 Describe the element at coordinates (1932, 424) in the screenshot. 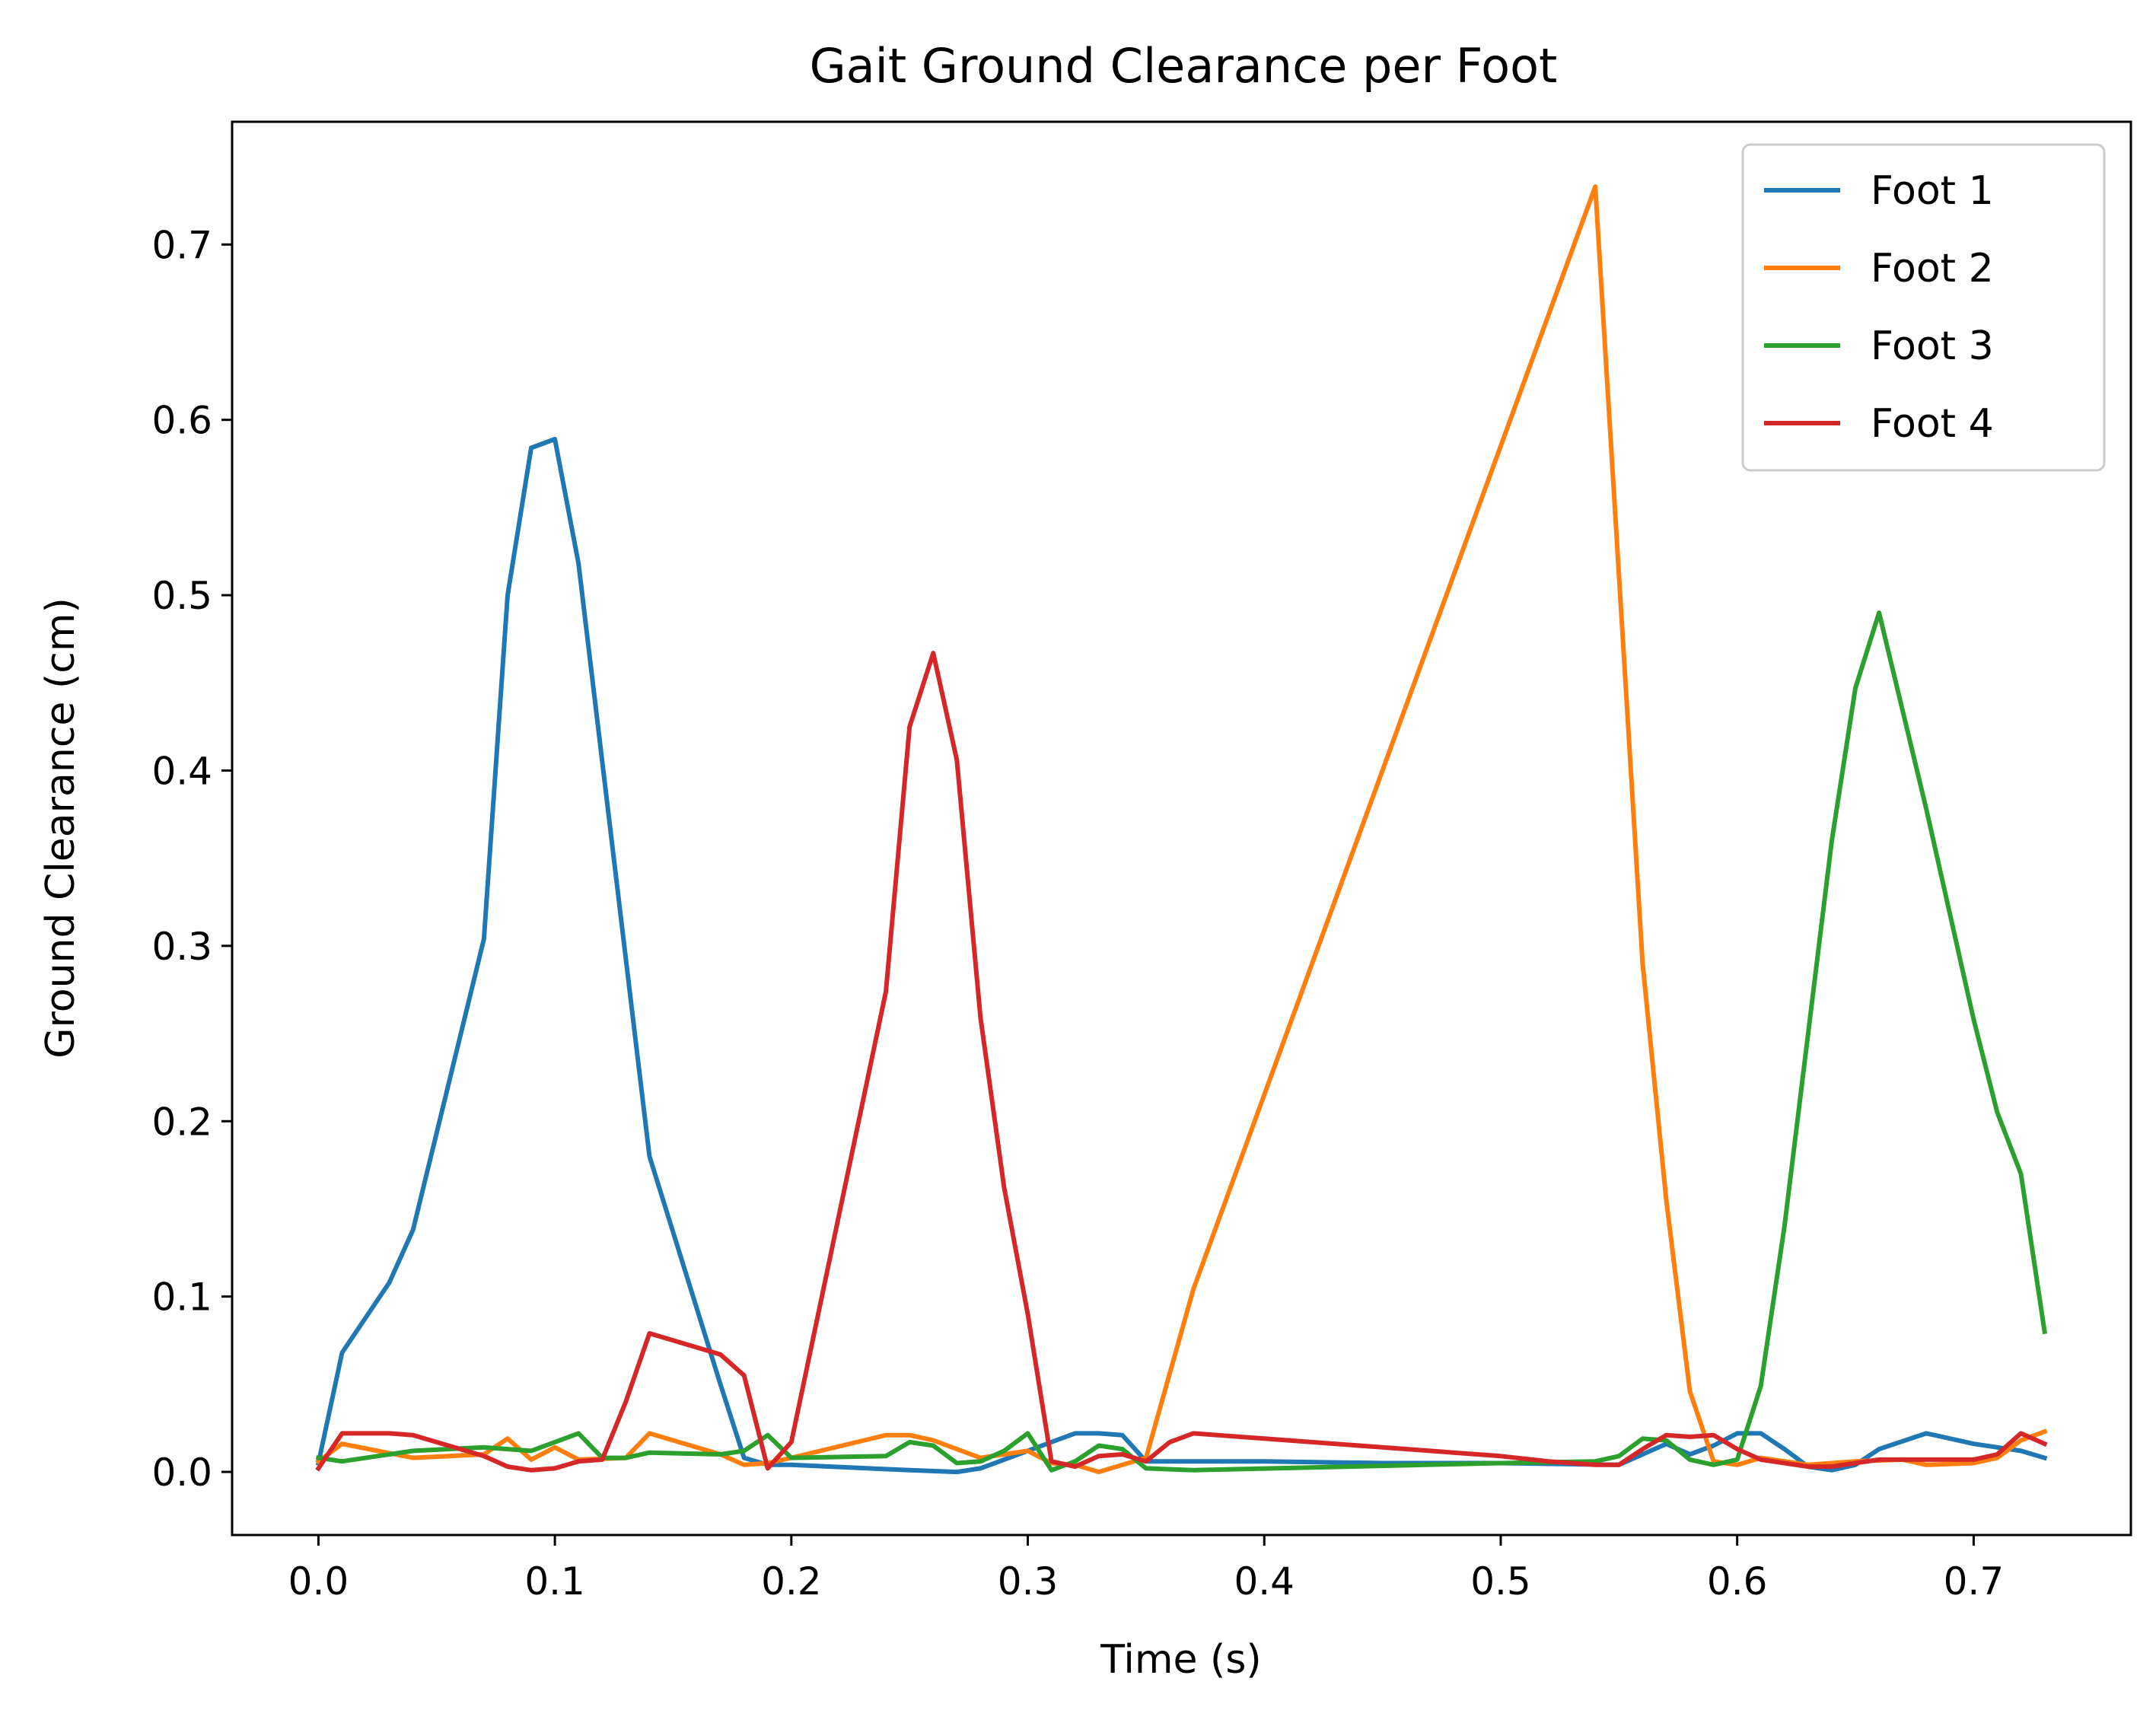

I see `legend-label-foot-4: Foot 4` at that location.